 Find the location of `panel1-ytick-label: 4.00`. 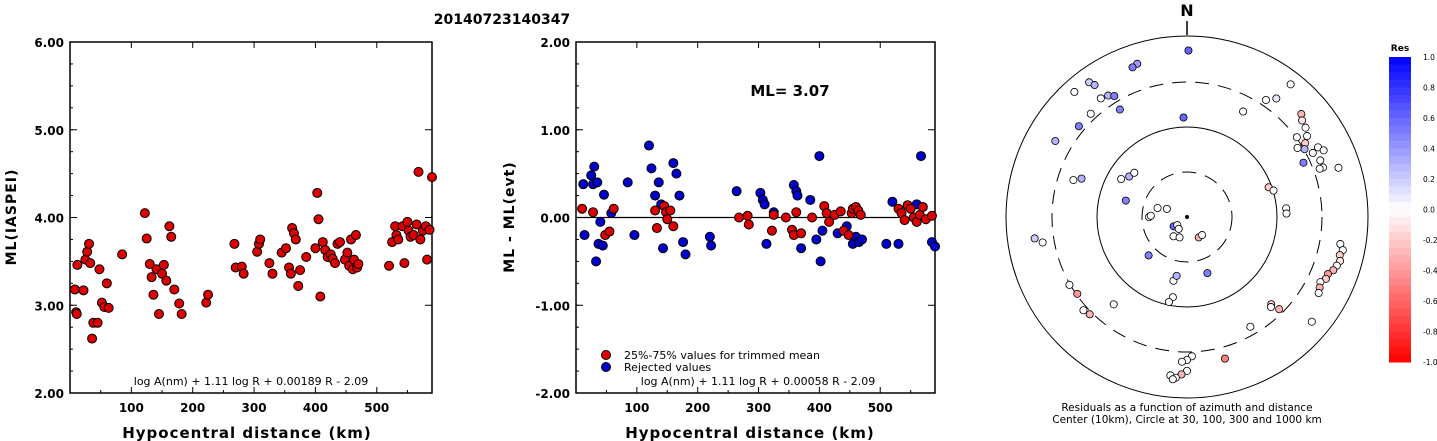

panel1-ytick-label: 4.00 is located at coordinates (49, 219).